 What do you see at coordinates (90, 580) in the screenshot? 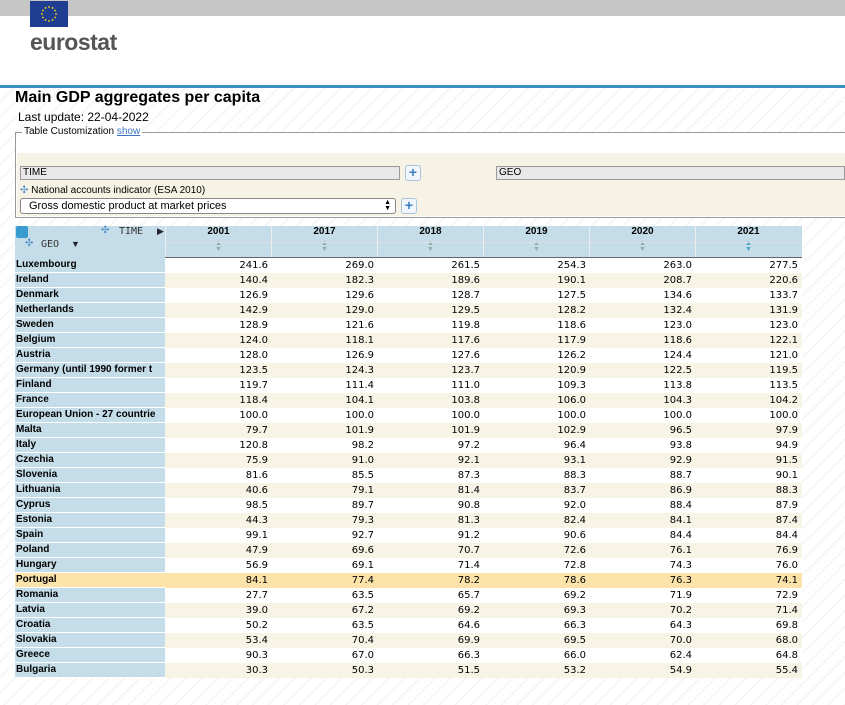
I see `row-geo-label: Portugal` at bounding box center [90, 580].